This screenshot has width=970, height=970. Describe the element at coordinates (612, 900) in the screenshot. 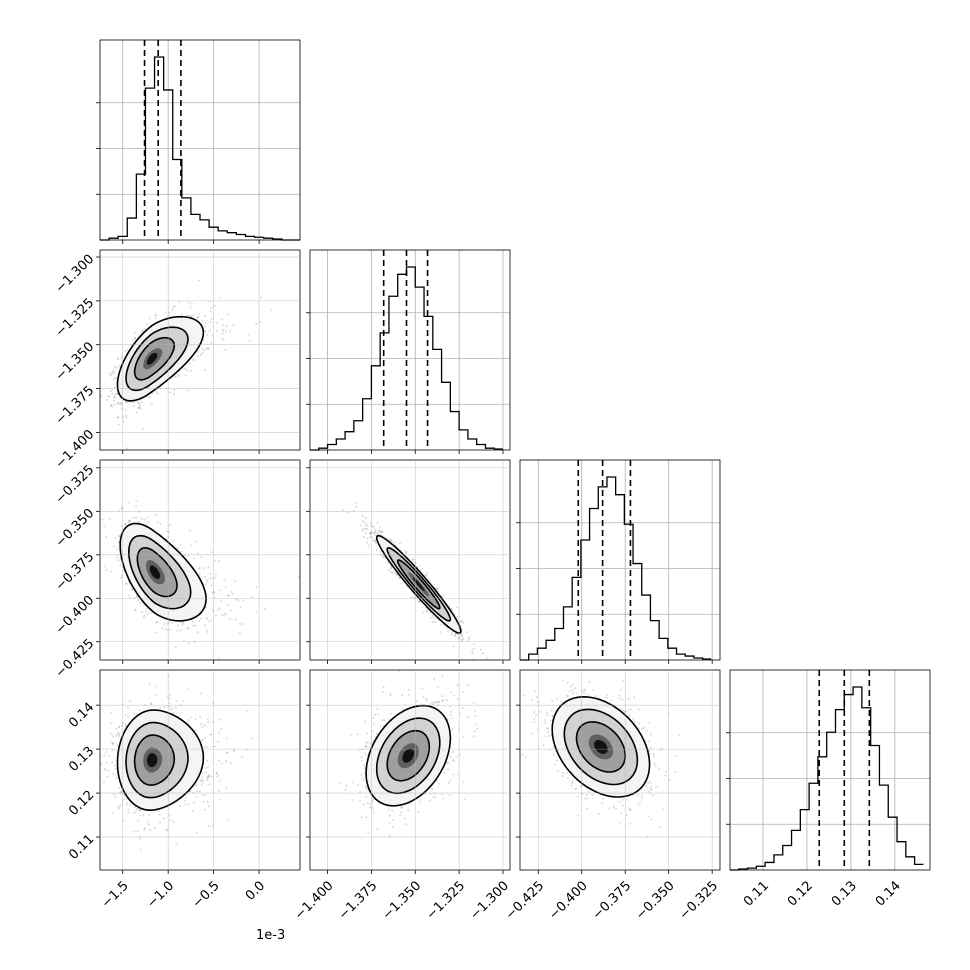

I see `x-tick-label: −0.375` at that location.